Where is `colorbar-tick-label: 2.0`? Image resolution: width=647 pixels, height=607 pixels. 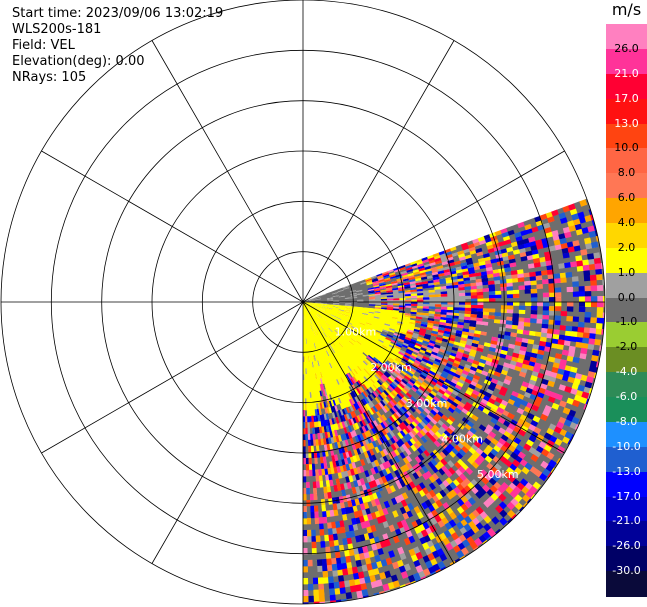
colorbar-tick-label: 2.0 is located at coordinates (626, 247).